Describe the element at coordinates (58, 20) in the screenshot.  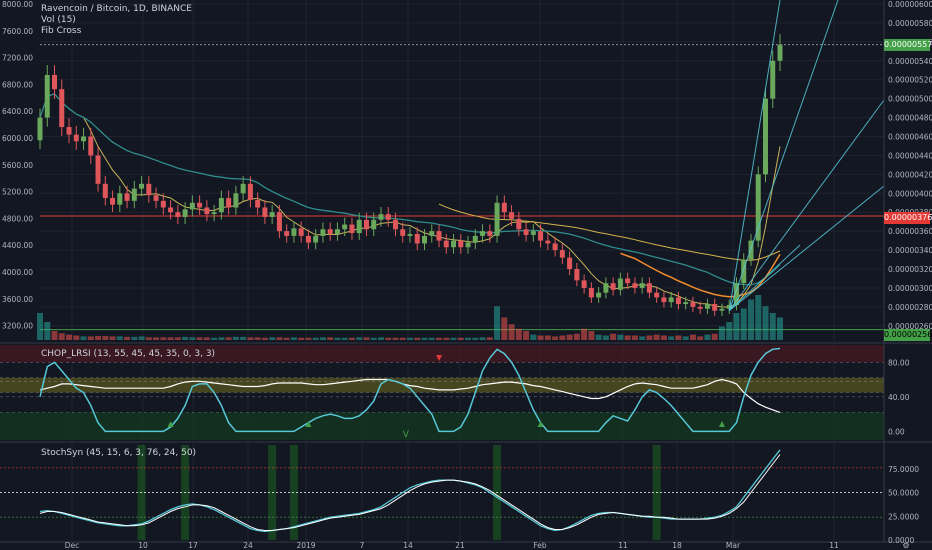
I see `overlay-vol: Vol (15)` at that location.